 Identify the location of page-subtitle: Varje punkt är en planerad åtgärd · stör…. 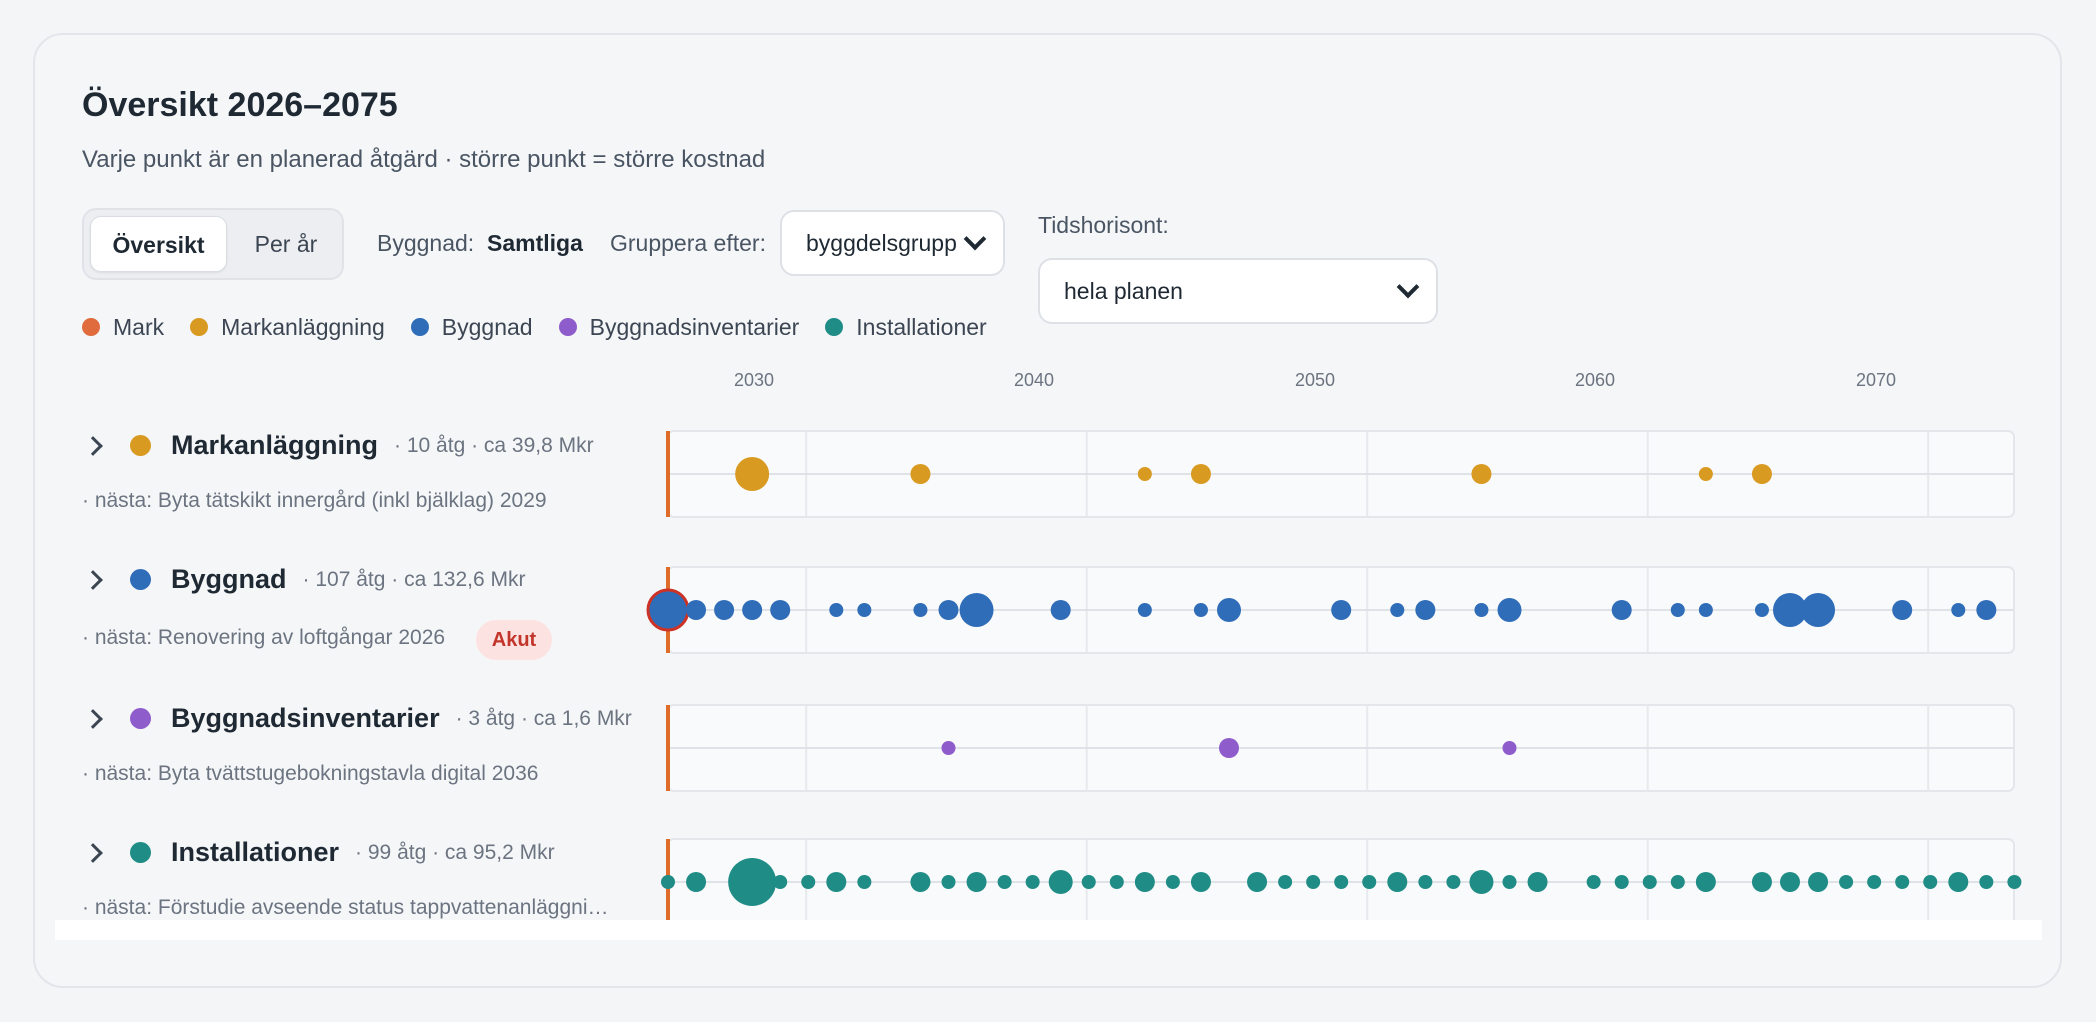
(424, 159).